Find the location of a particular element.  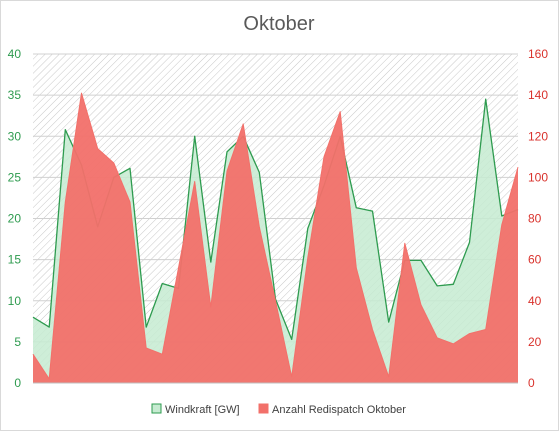

y-left-tick-label: 30 is located at coordinates (15, 136).